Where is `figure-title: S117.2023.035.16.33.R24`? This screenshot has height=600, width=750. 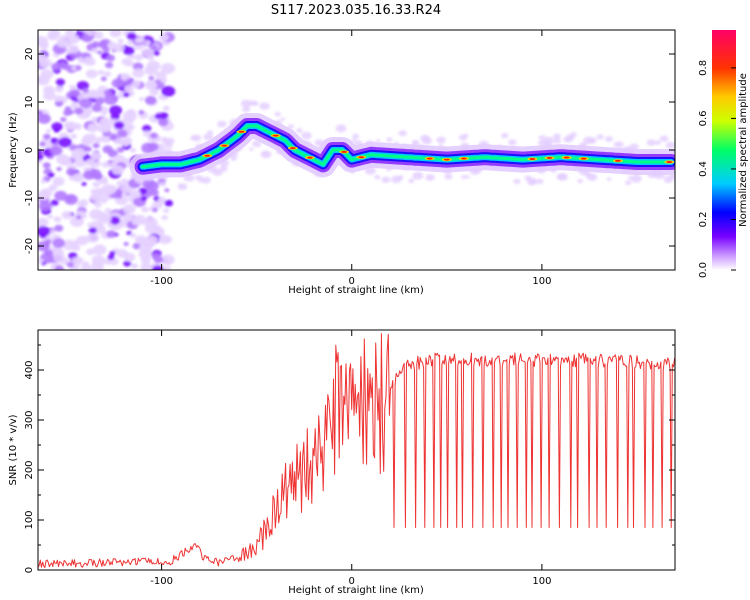
figure-title: S117.2023.035.16.33.R24 is located at coordinates (356, 10).